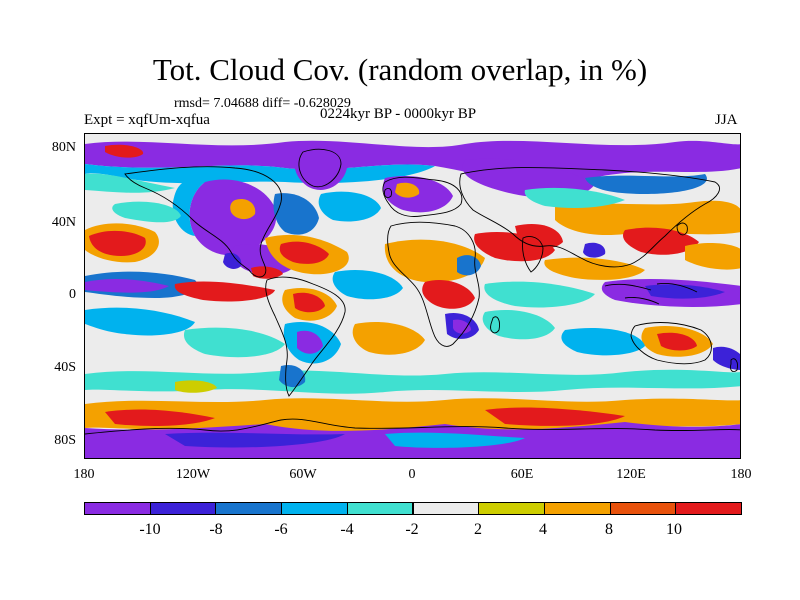  I want to click on antarctic-red-east, so click(555, 416).